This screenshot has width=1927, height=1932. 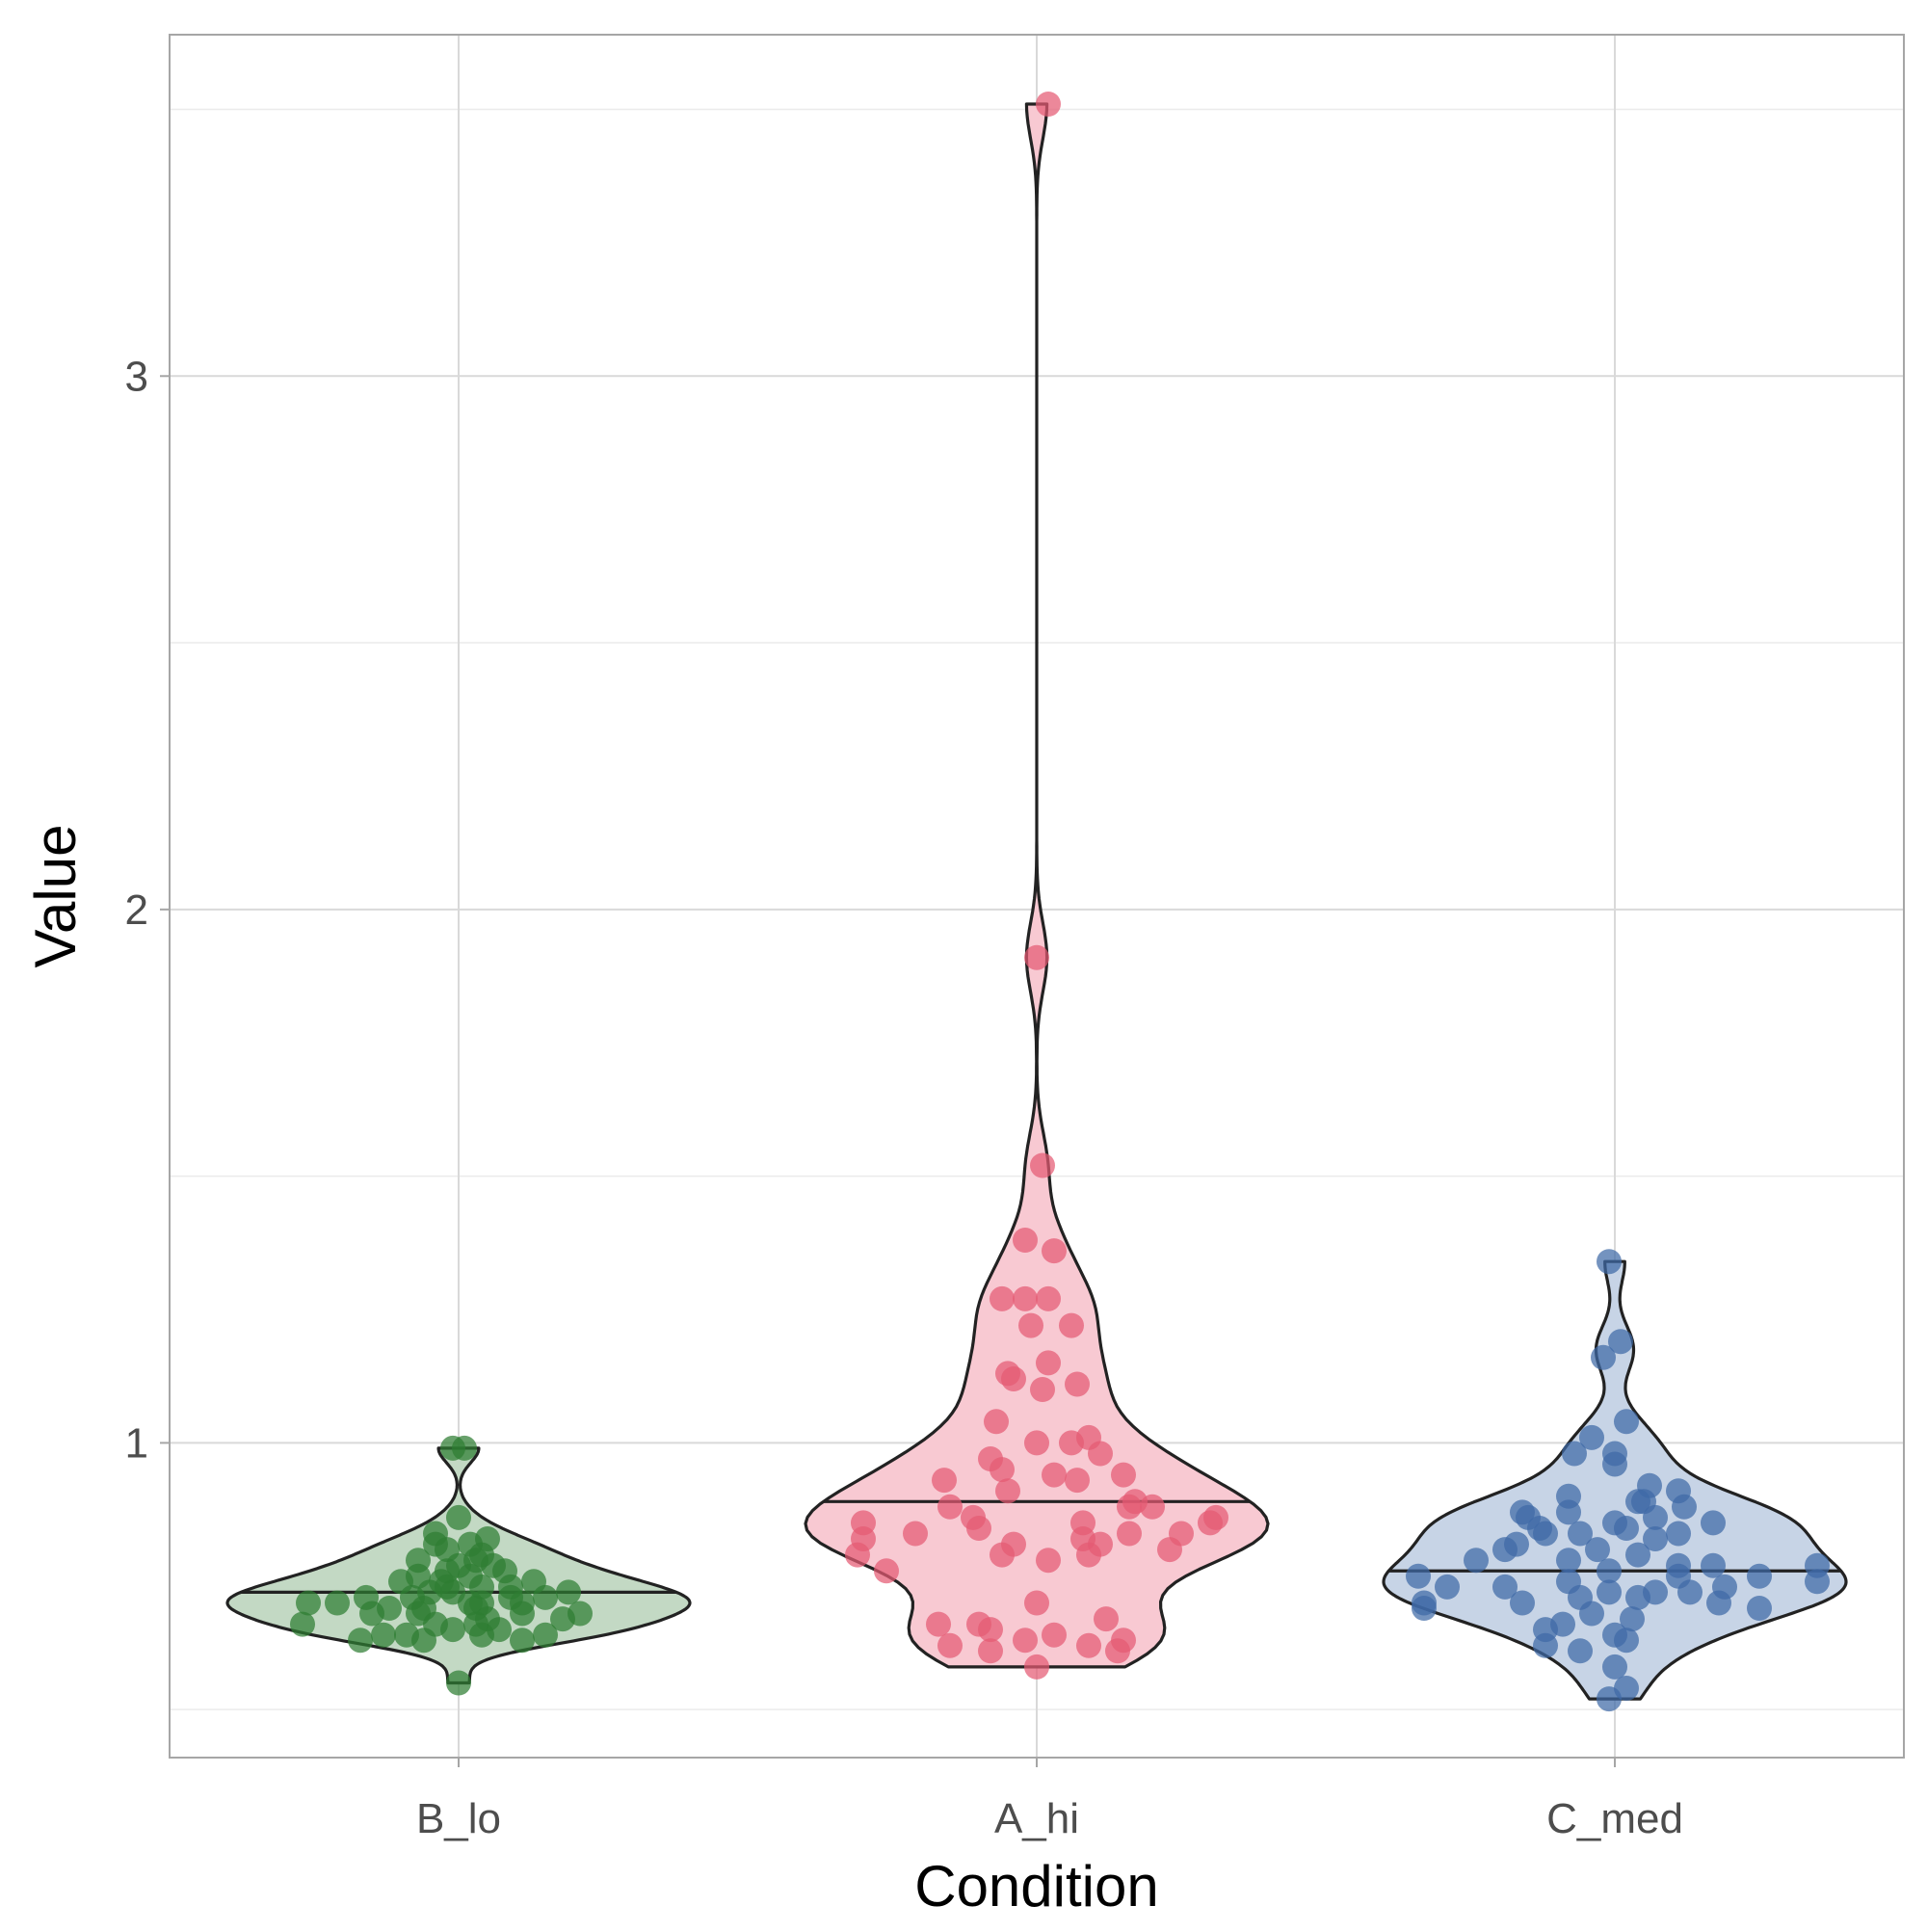 I want to click on y-axis-title: Value, so click(x=55, y=895).